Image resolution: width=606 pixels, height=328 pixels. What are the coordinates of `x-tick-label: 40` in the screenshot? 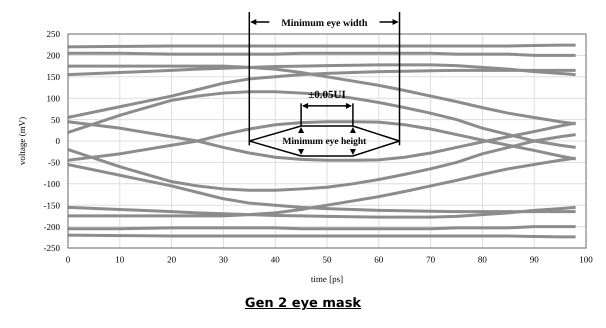 It's located at (275, 259).